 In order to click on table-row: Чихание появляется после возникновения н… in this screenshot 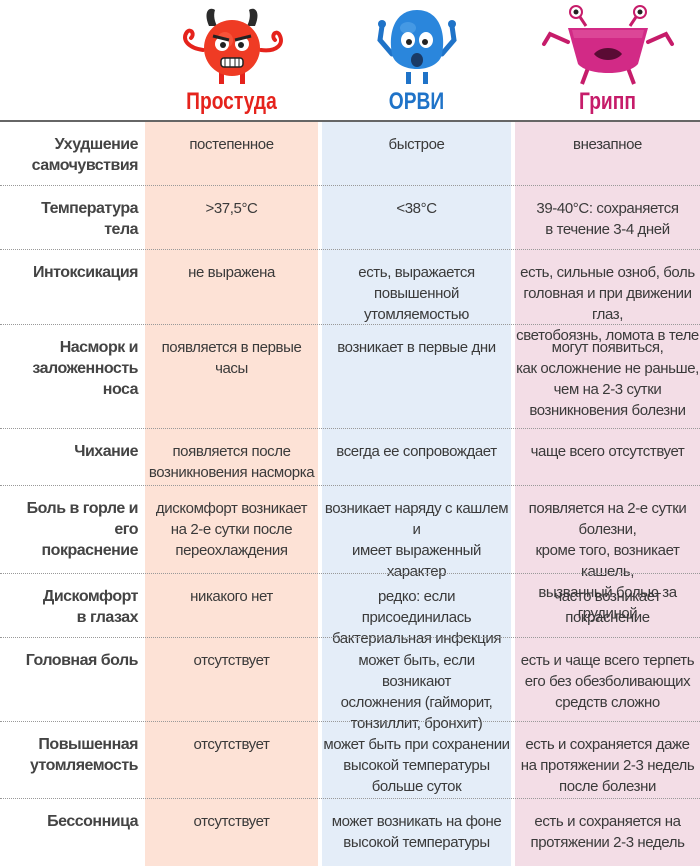, I will do `click(350, 457)`.